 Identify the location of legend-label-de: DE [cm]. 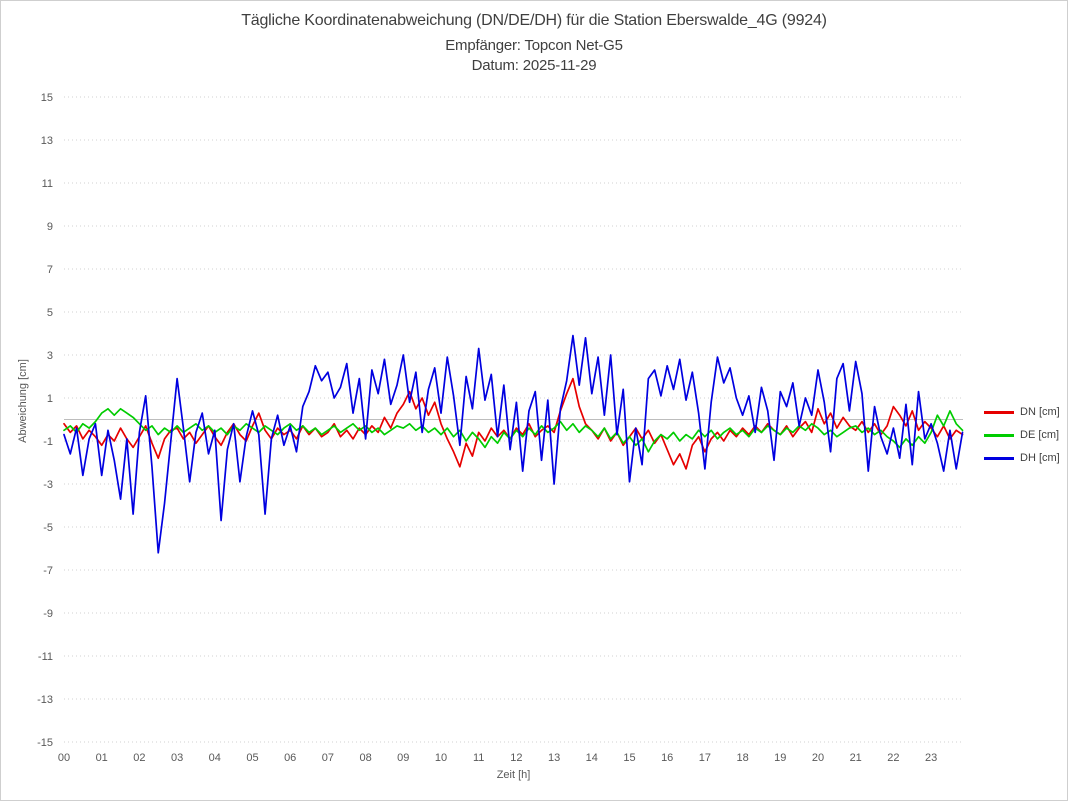
(1040, 435).